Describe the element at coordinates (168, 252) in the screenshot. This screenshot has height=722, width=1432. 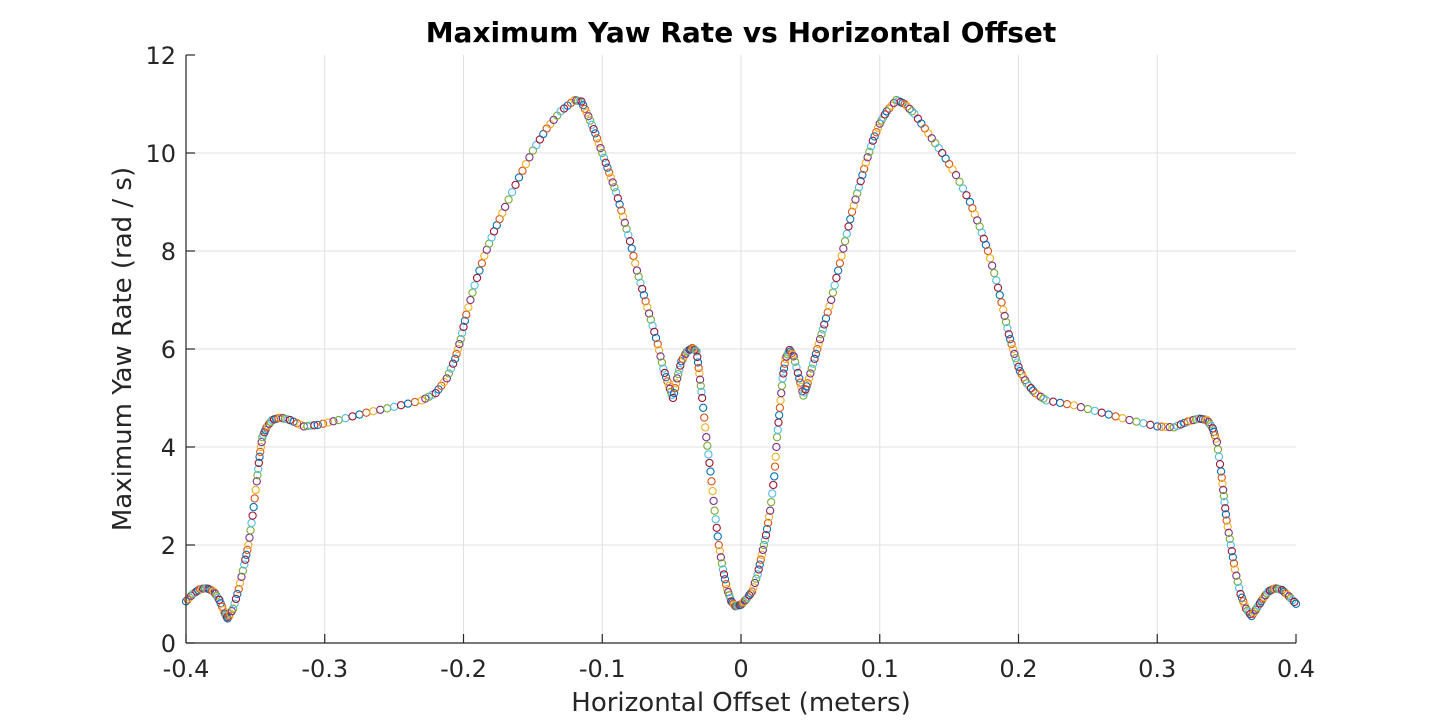
I see `y-tick-label: 8` at that location.